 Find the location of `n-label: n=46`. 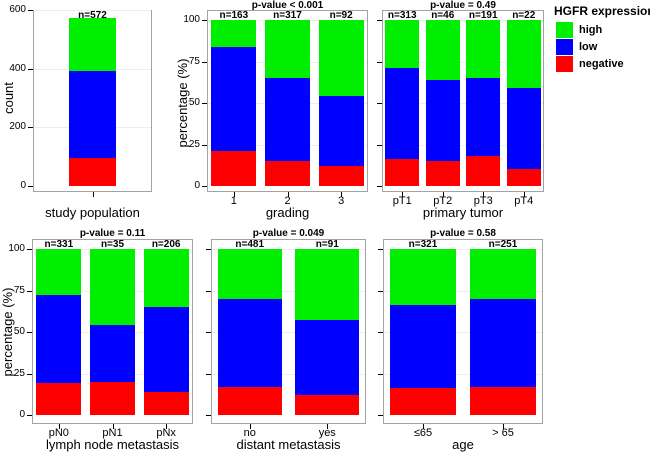

n-label: n=46 is located at coordinates (443, 15).